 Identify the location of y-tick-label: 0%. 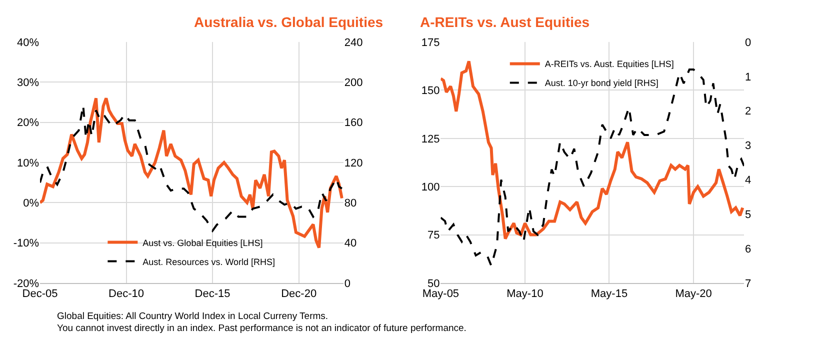
(31, 204).